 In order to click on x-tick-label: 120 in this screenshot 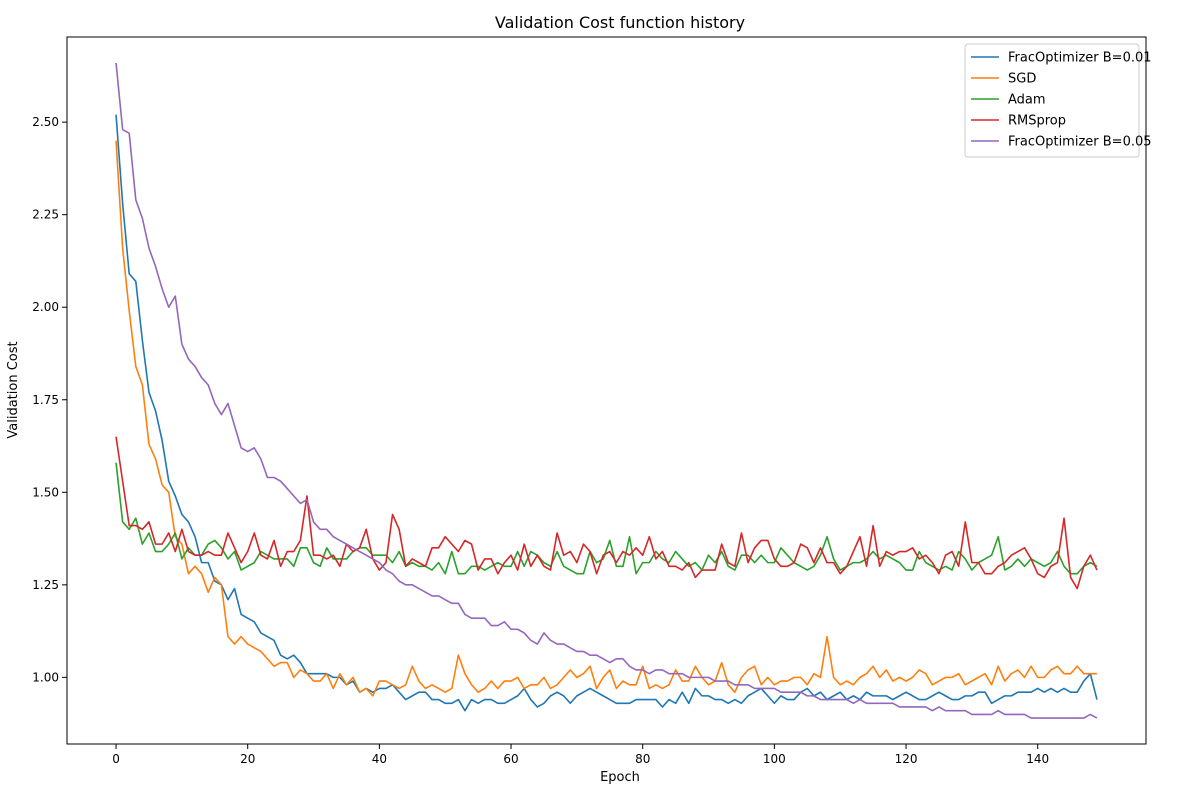, I will do `click(906, 759)`.